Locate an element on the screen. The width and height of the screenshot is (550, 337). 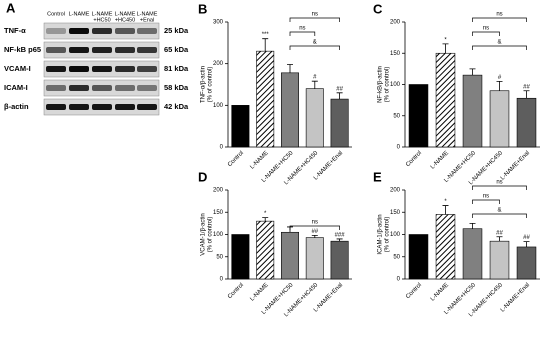
x-tick-label: Control is located at coordinates (236, 159).